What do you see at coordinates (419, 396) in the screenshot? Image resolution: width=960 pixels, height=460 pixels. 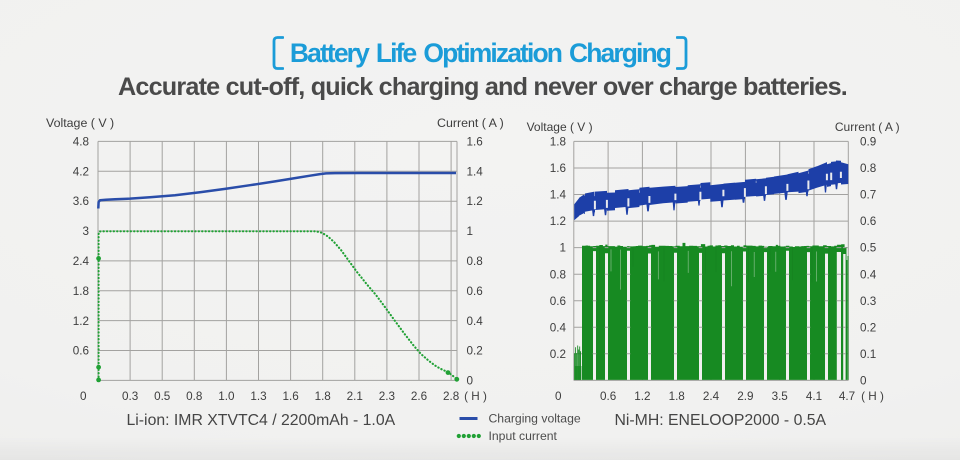 I see `svg-text: 2.6` at bounding box center [419, 396].